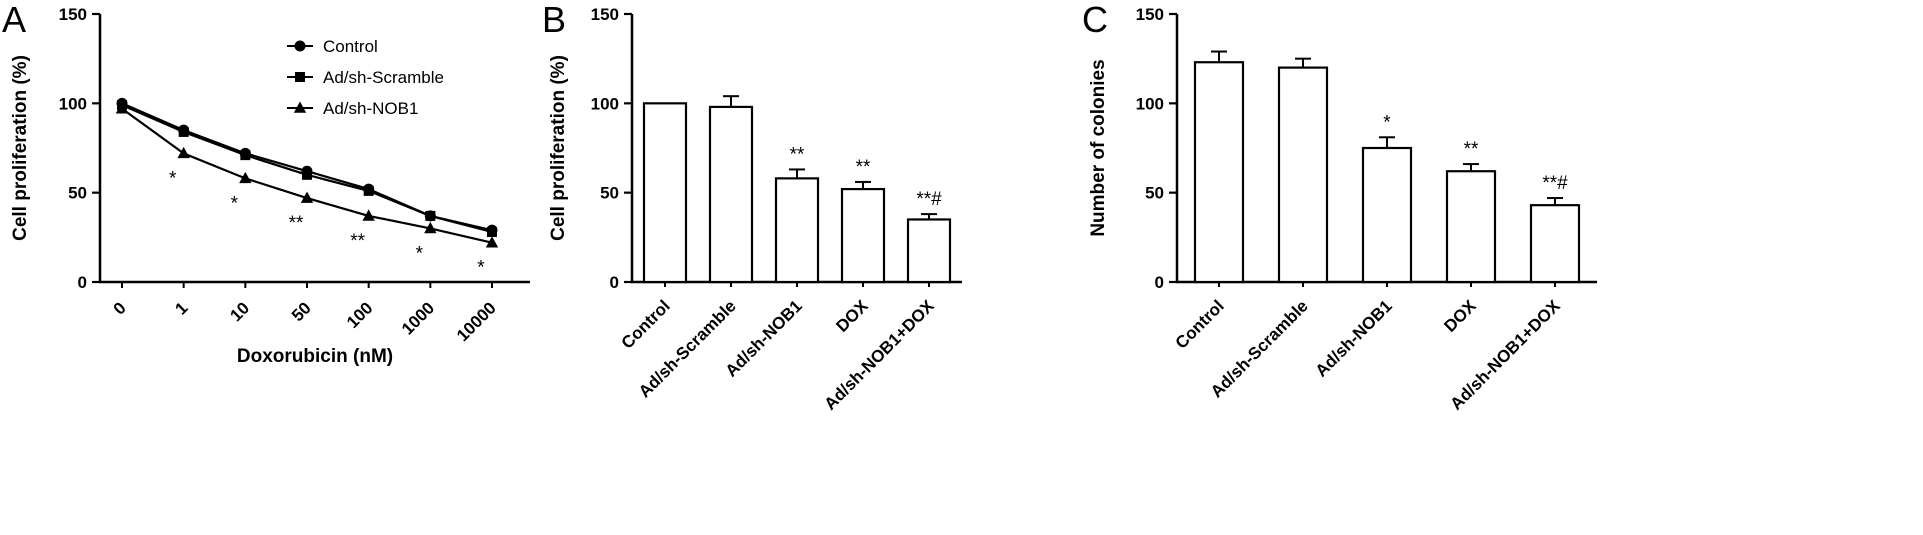 This screenshot has width=1923, height=535. What do you see at coordinates (239, 311) in the screenshot?
I see `x-tick-label: 10` at bounding box center [239, 311].